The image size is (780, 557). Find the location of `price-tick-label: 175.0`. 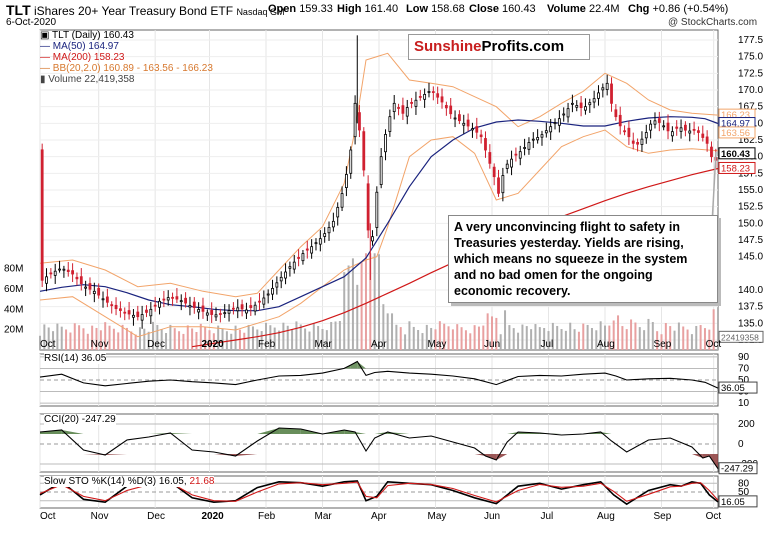

price-tick-label: 175.0 is located at coordinates (750, 57).